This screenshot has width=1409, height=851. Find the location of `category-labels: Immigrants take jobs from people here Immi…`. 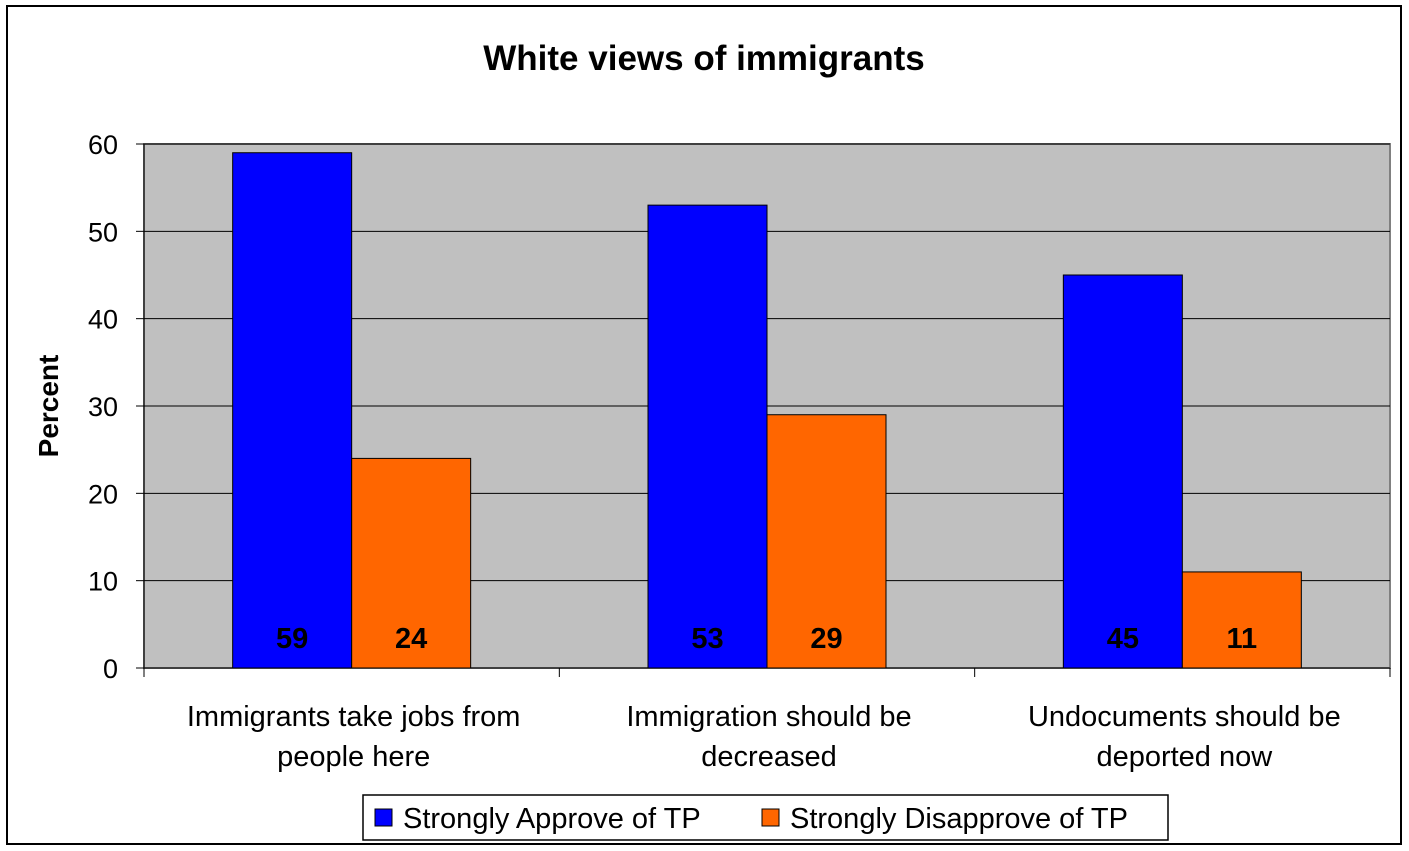

category-labels: Immigrants take jobs from people here Immi… is located at coordinates (764, 737).